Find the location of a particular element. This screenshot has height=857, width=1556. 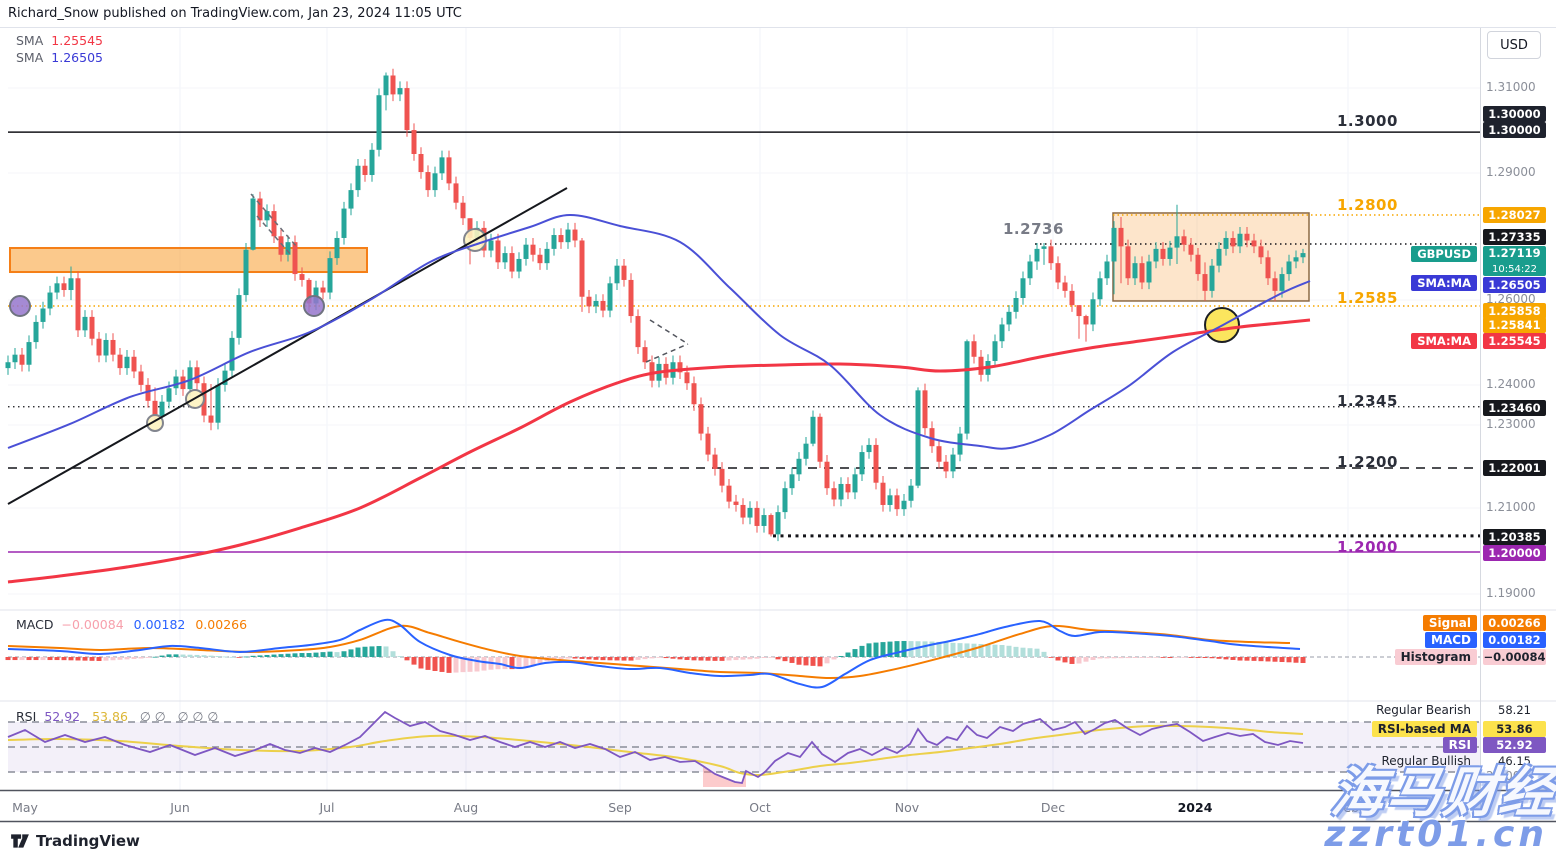

price-axis-badge: 1.28027 is located at coordinates (1514, 215).